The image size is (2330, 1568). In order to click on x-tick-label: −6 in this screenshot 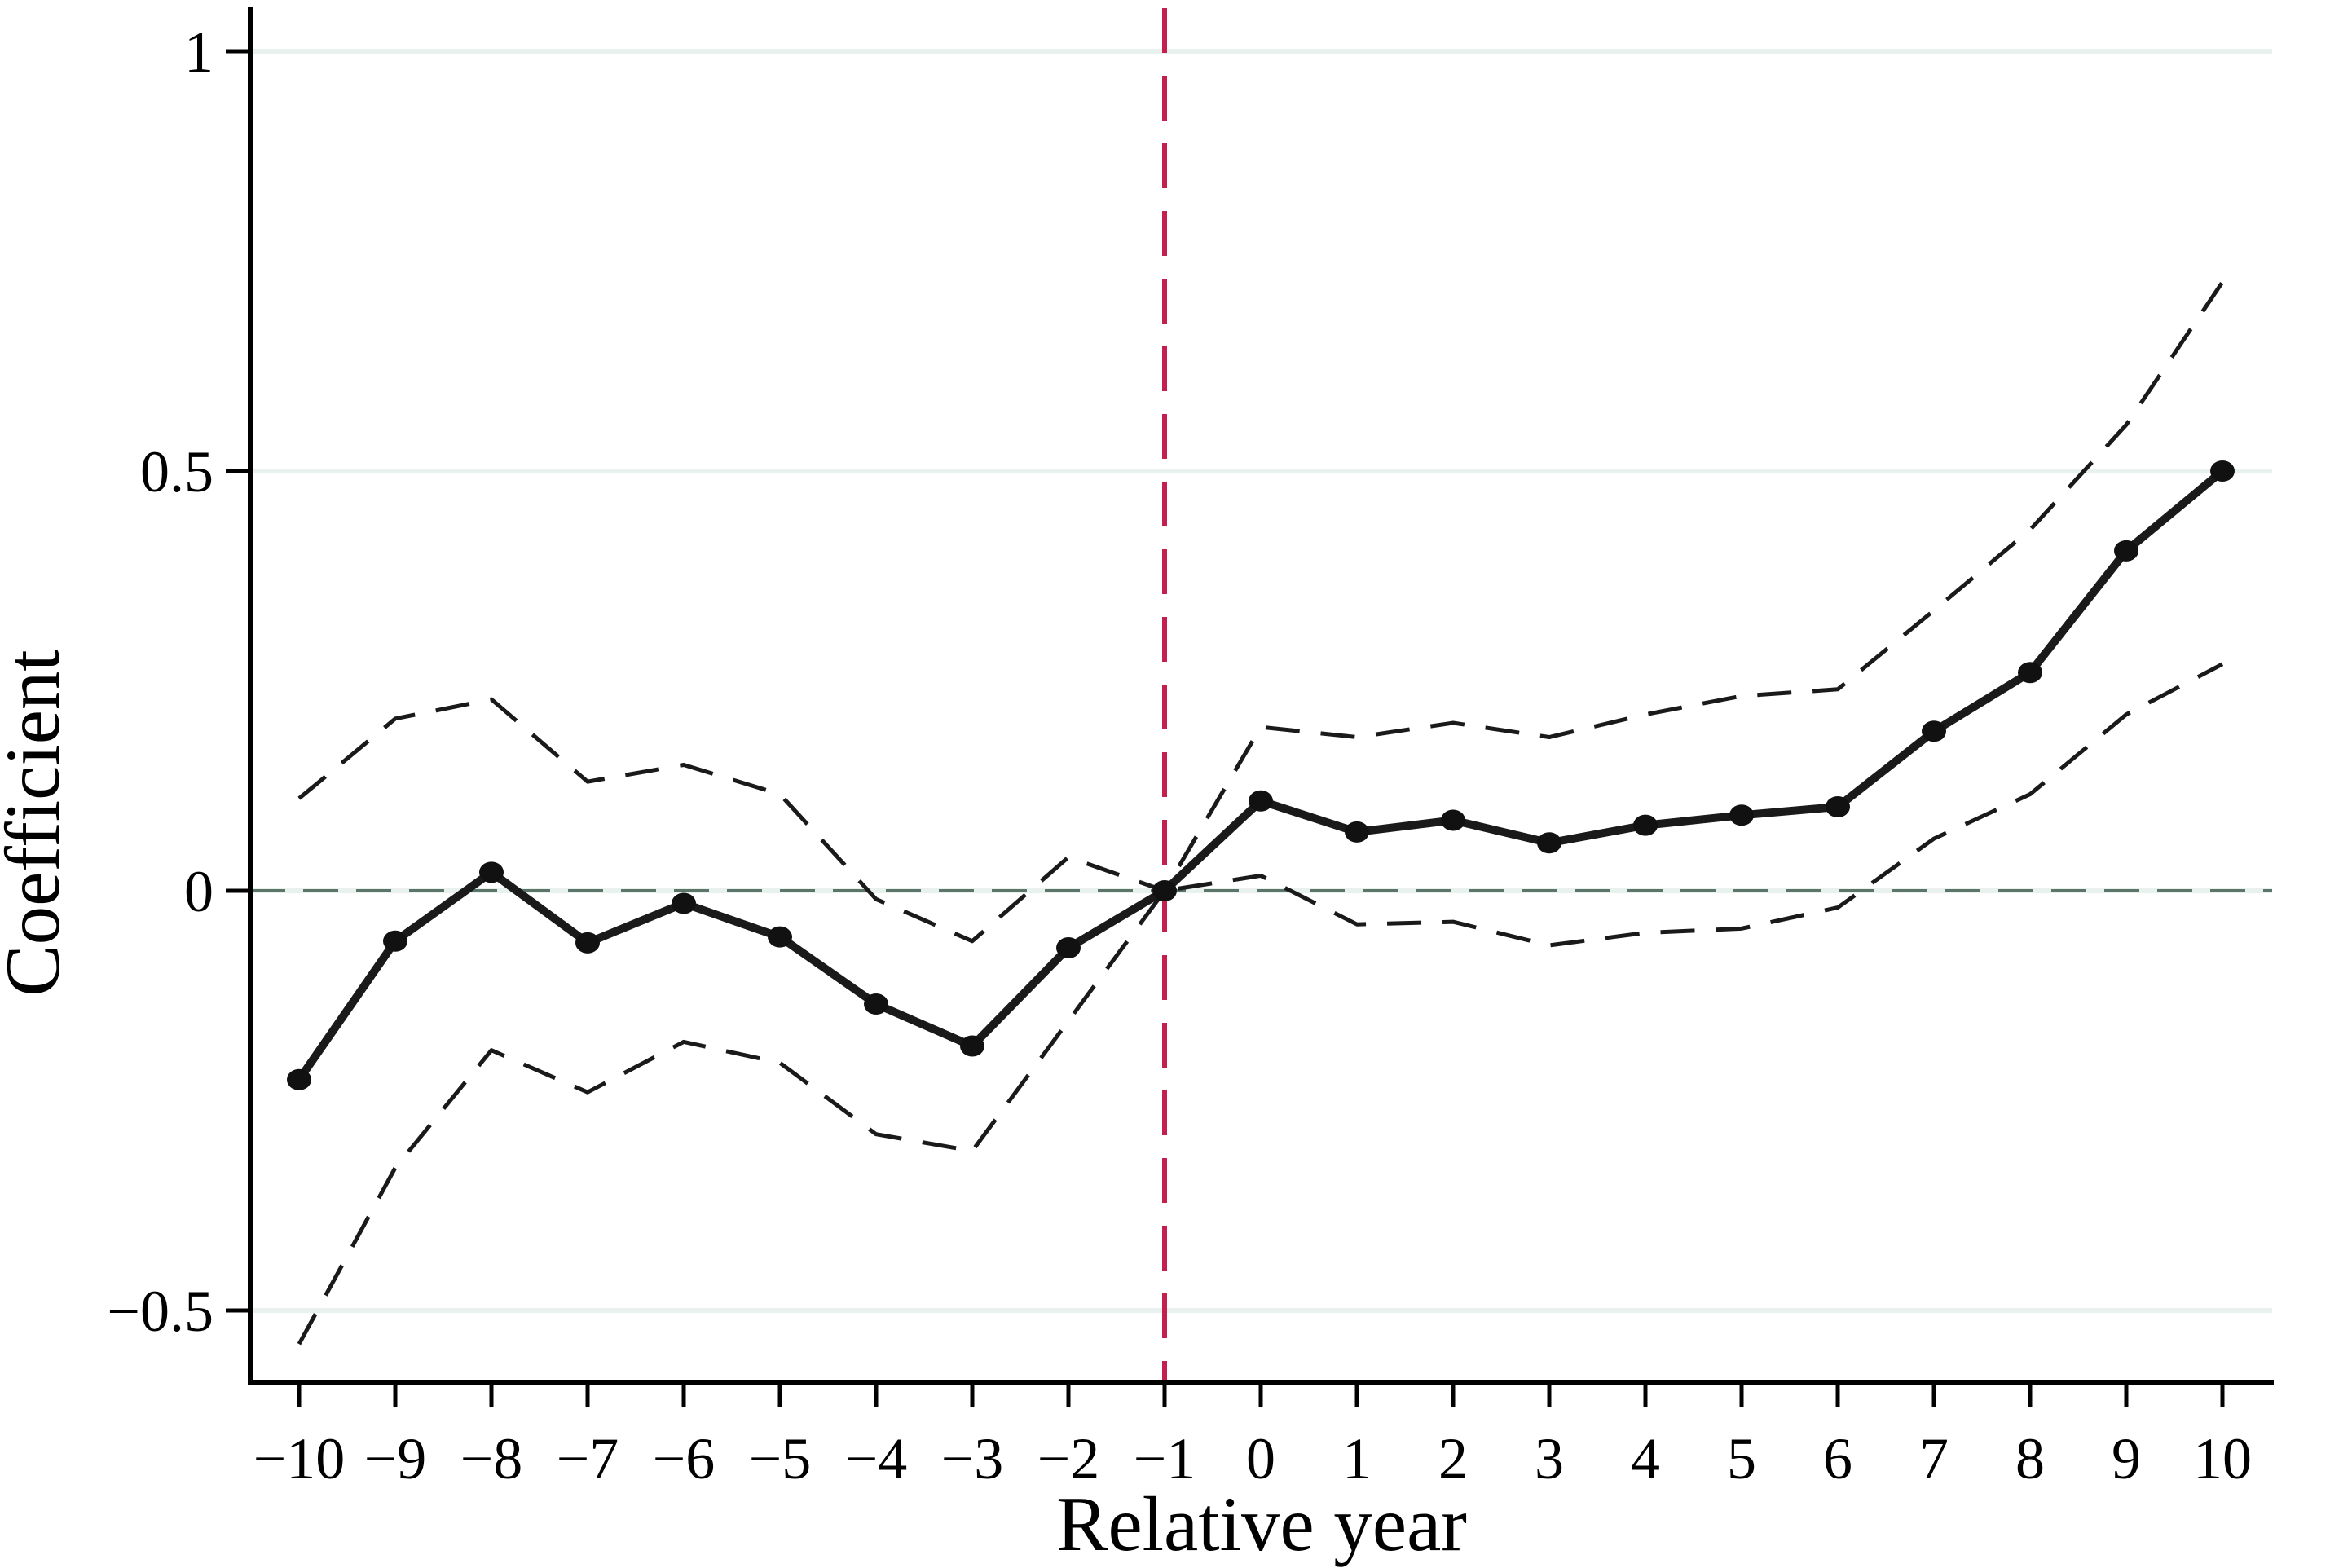, I will do `click(684, 1458)`.